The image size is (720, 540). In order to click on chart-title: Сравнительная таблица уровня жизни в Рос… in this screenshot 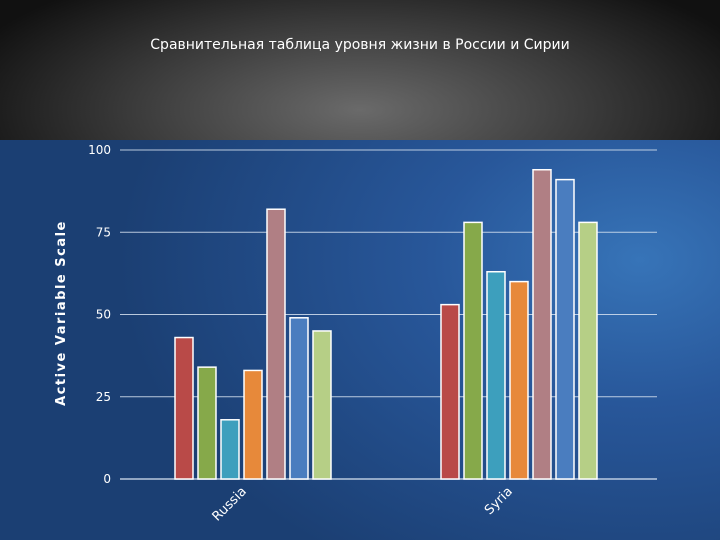, I will do `click(360, 45)`.